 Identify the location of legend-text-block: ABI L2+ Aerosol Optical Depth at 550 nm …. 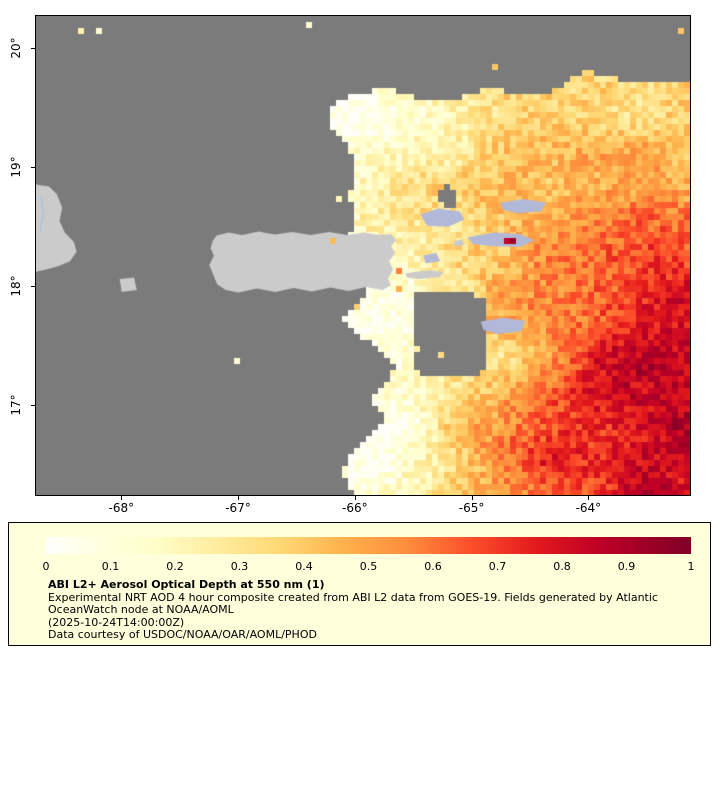
(365, 610).